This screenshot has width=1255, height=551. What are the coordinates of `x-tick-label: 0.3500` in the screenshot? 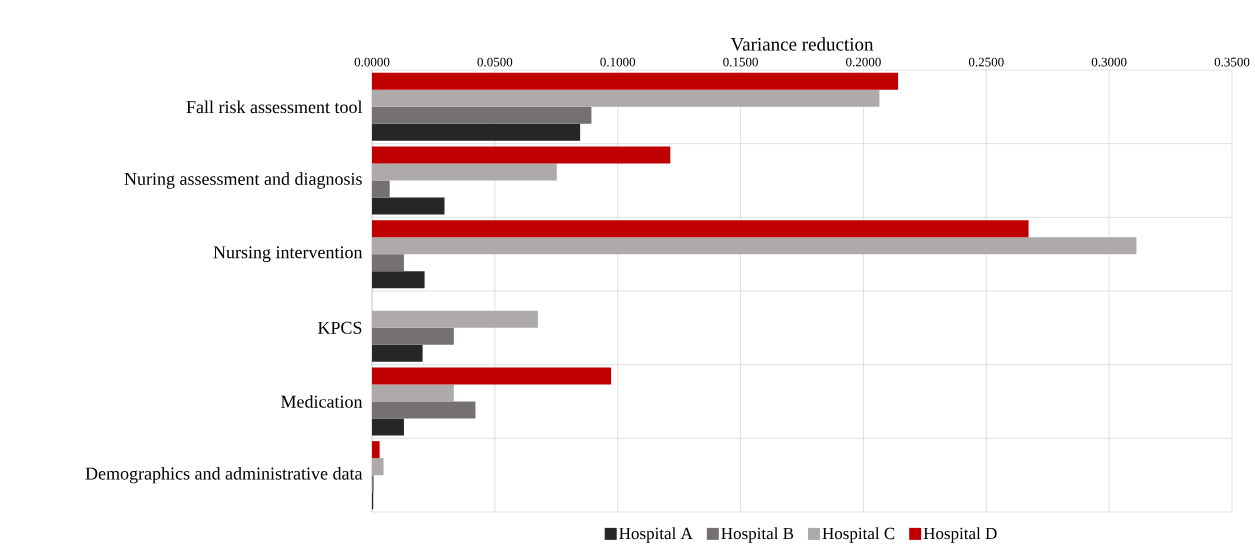 It's located at (1232, 62).